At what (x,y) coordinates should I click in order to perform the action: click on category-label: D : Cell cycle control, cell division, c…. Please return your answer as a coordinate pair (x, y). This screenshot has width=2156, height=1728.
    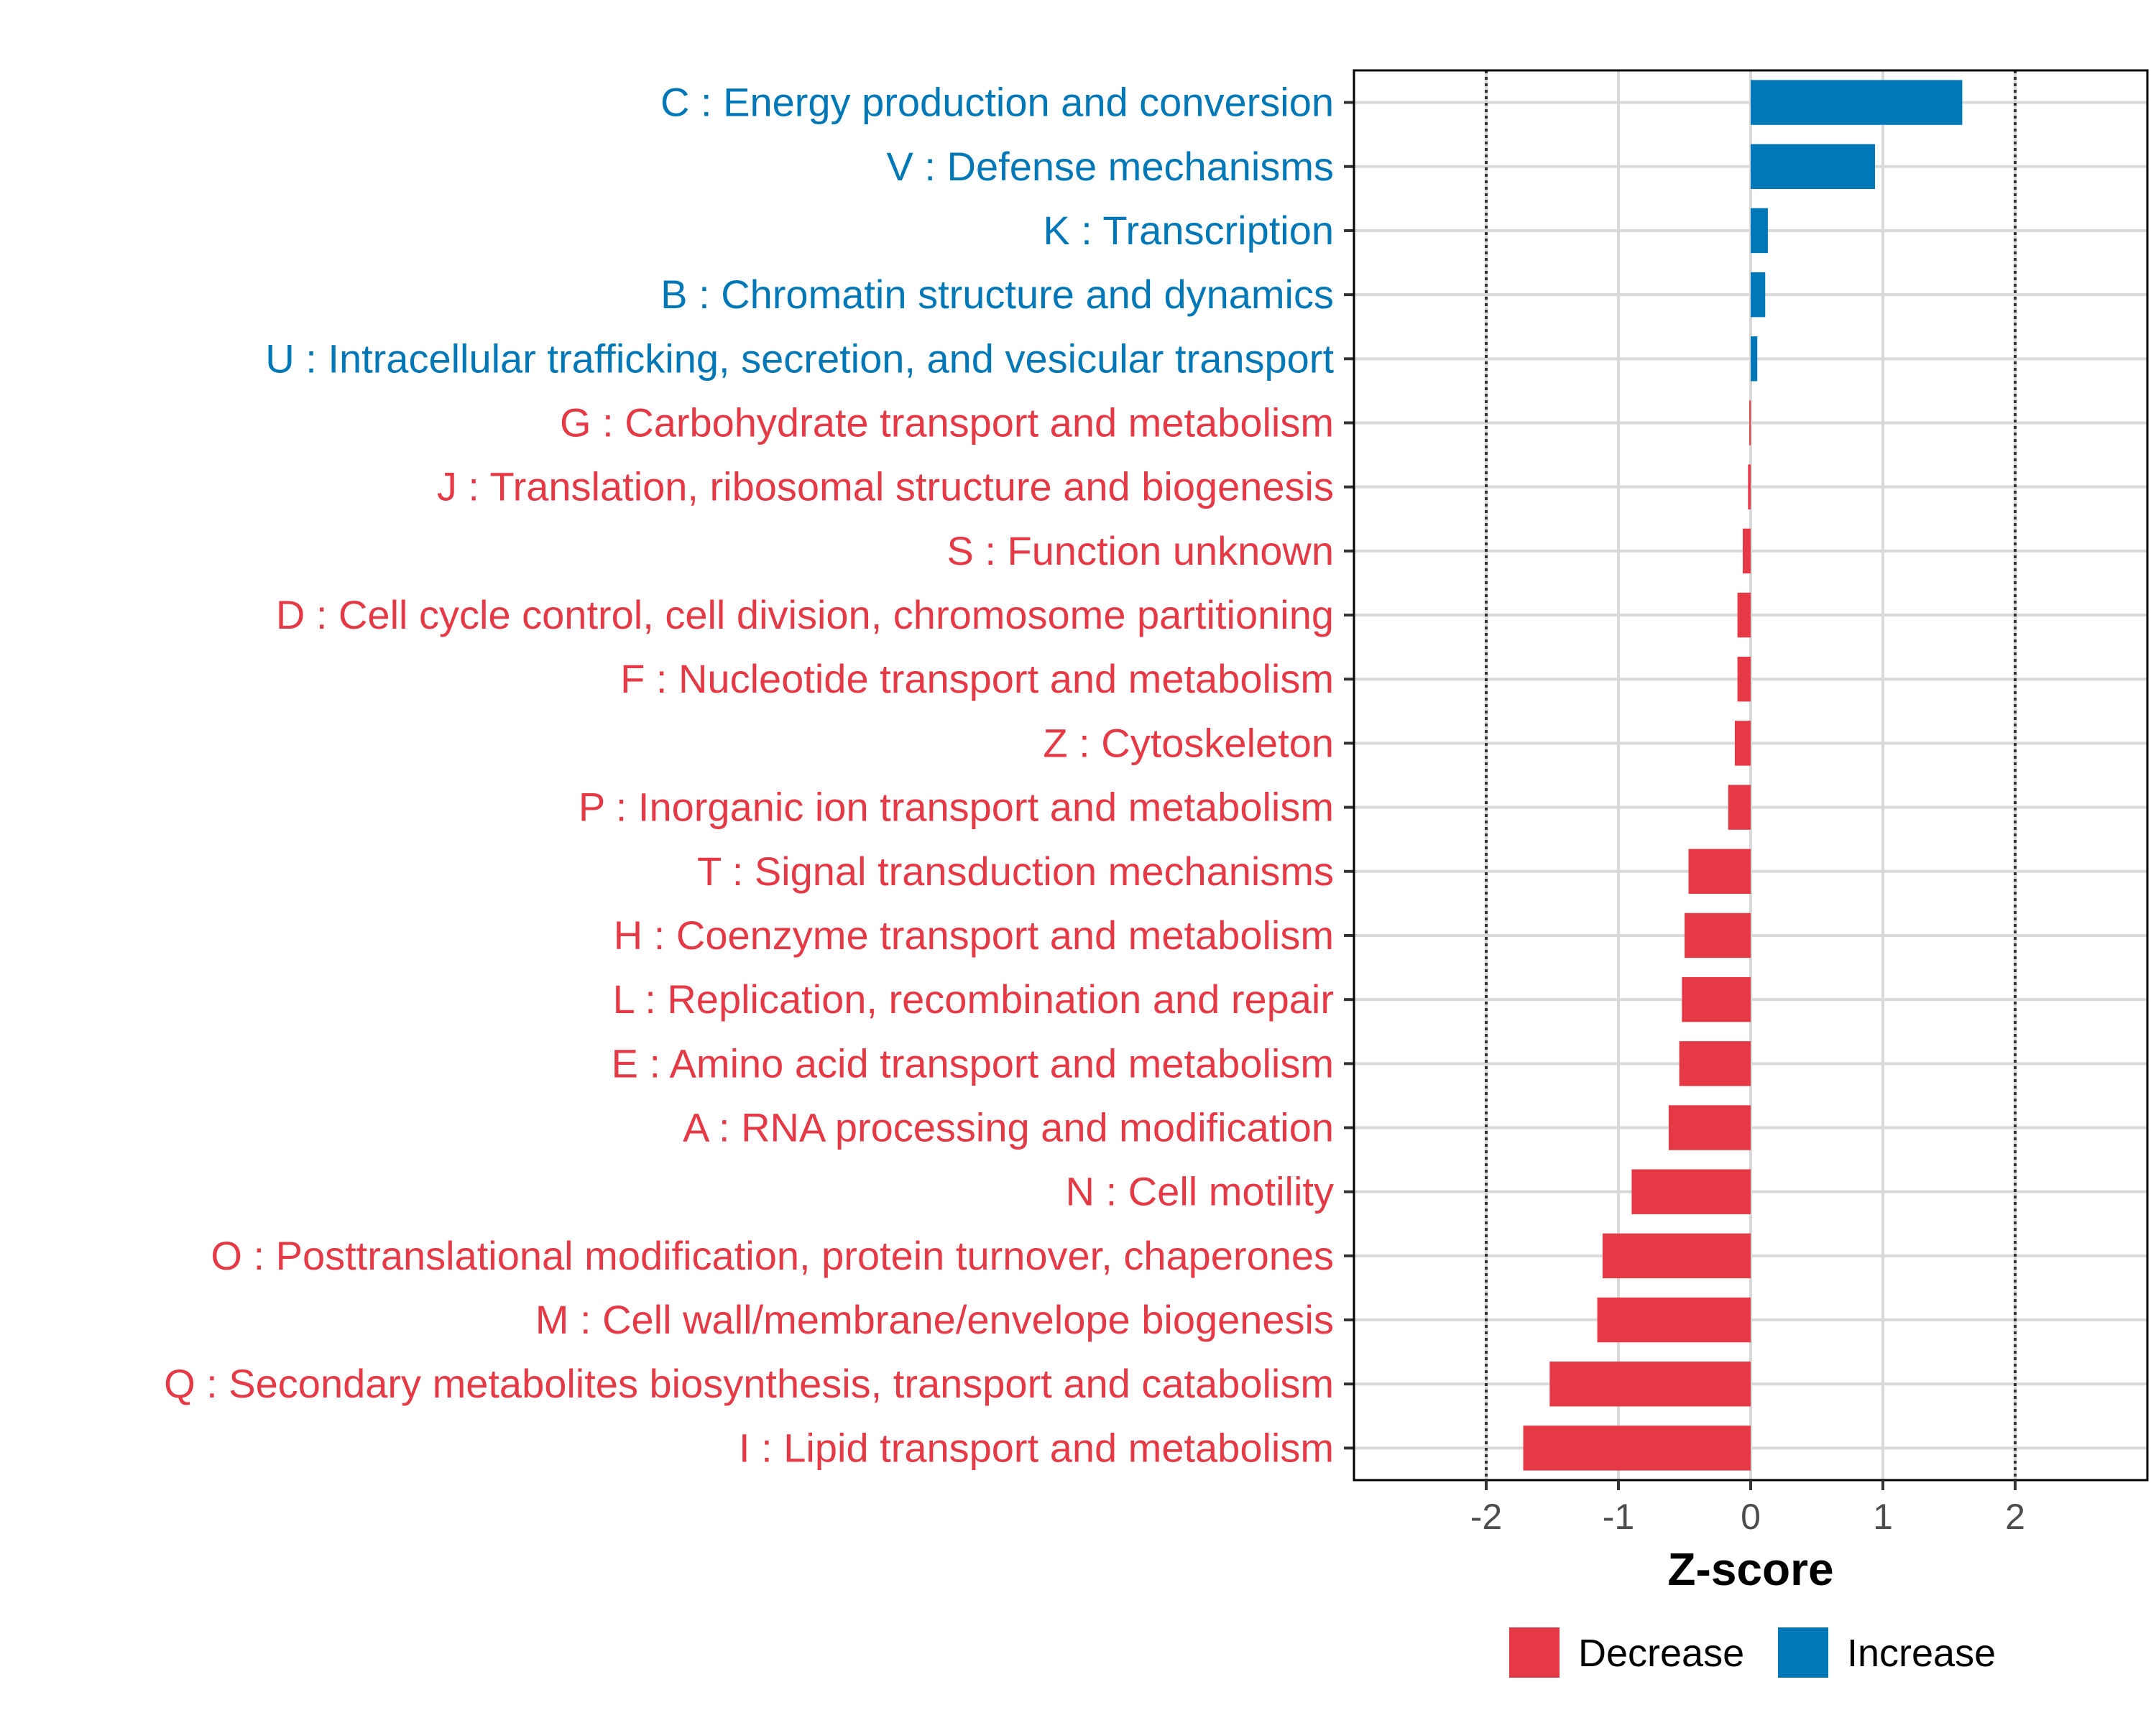
    Looking at the image, I should click on (805, 614).